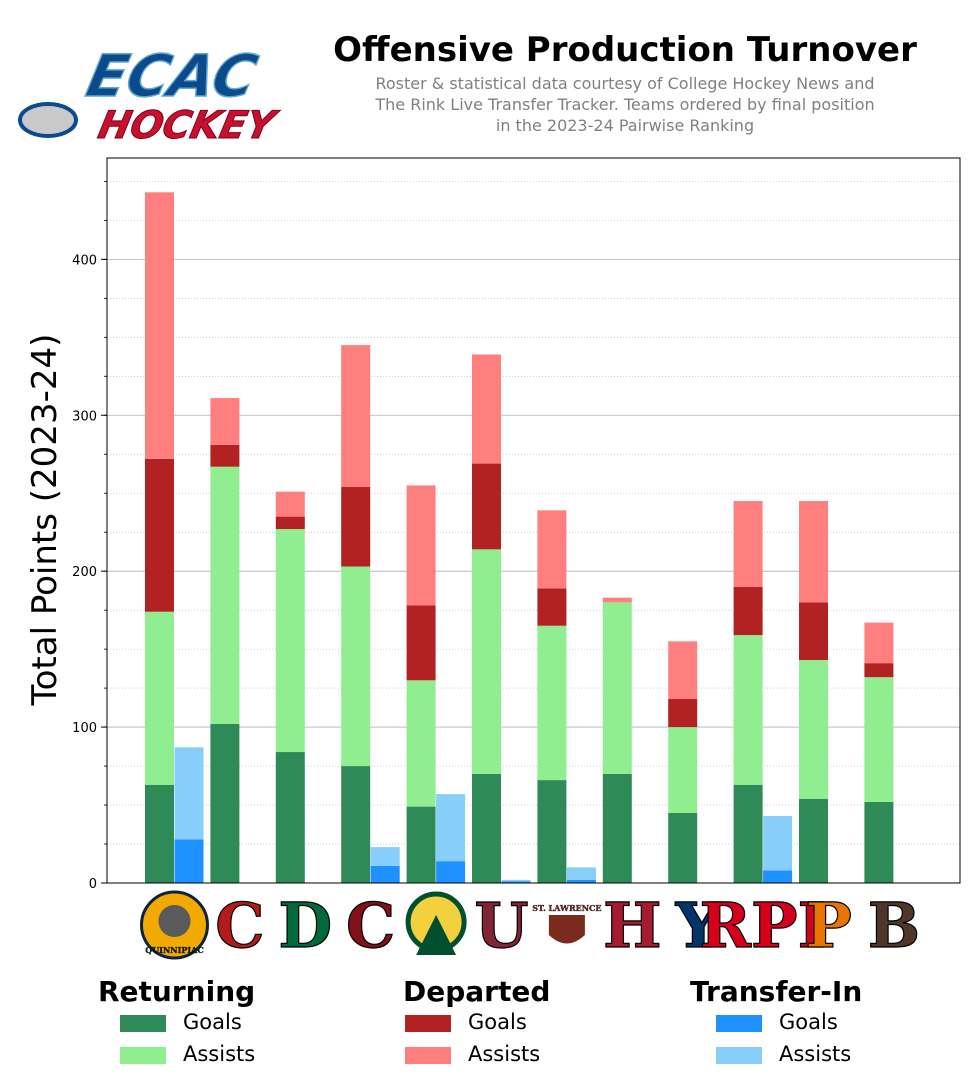  What do you see at coordinates (504, 1054) in the screenshot?
I see `legend-label-departed-assists: Assists` at bounding box center [504, 1054].